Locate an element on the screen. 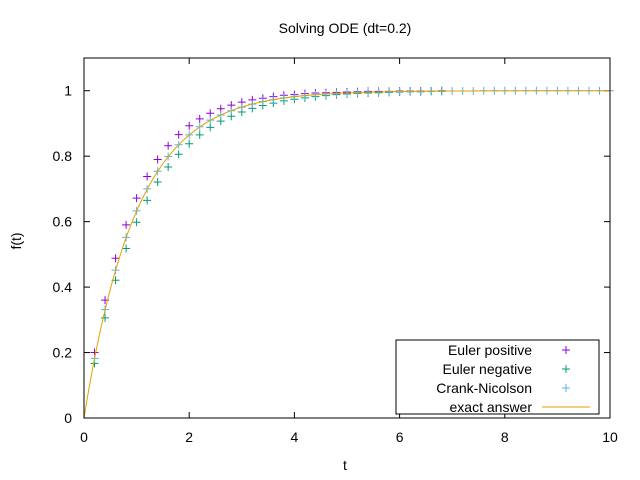 The width and height of the screenshot is (640, 480). chart-title: Solving ODE (dt=0.2) is located at coordinates (345, 28).